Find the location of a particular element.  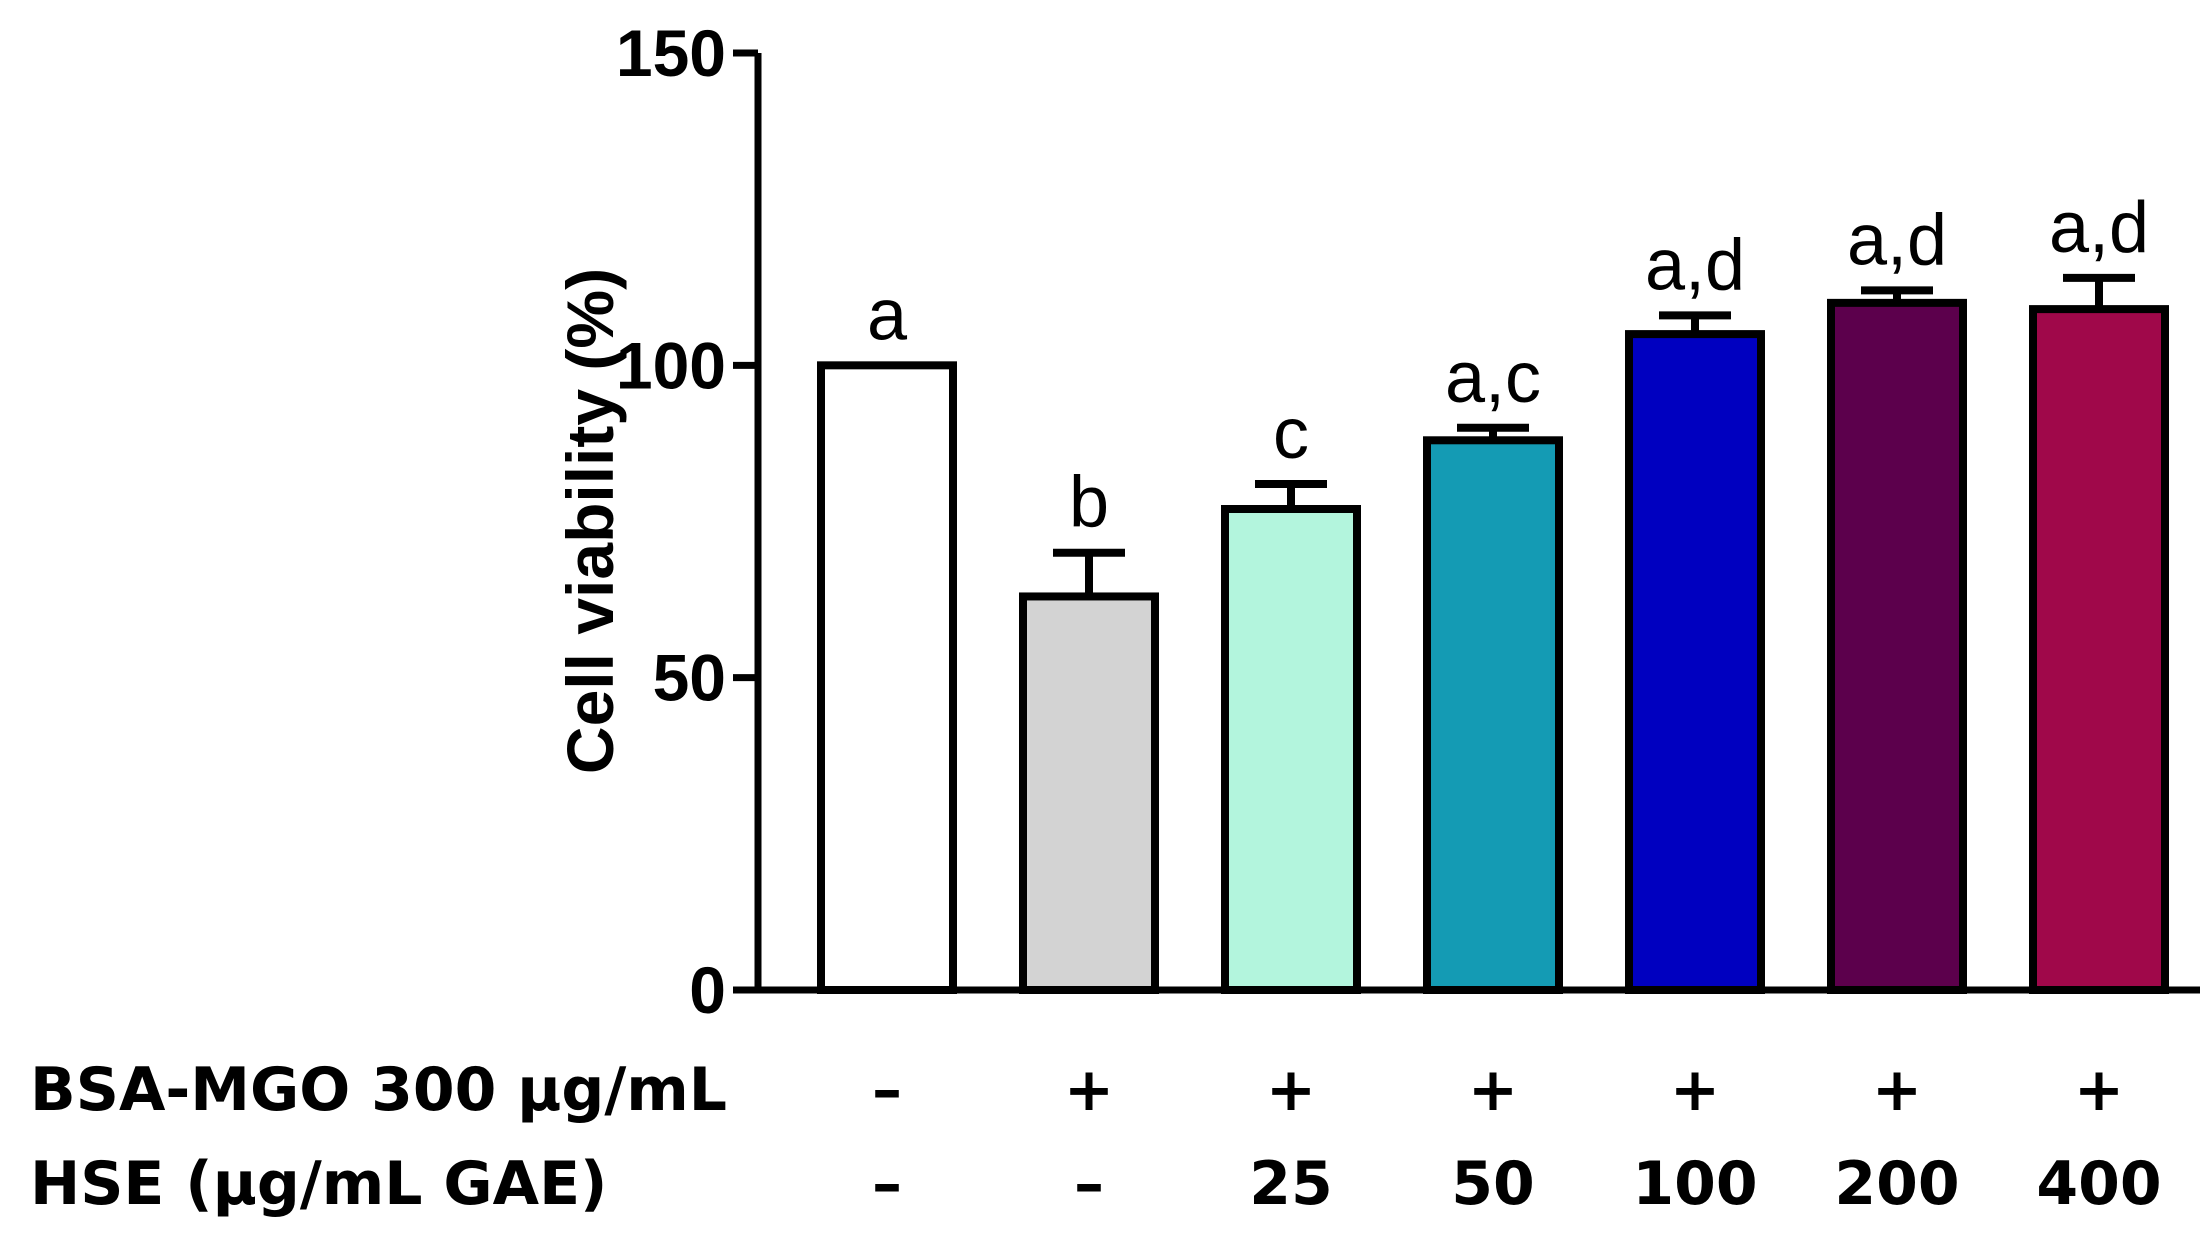

y-tick-label: 100 is located at coordinates (671, 365).